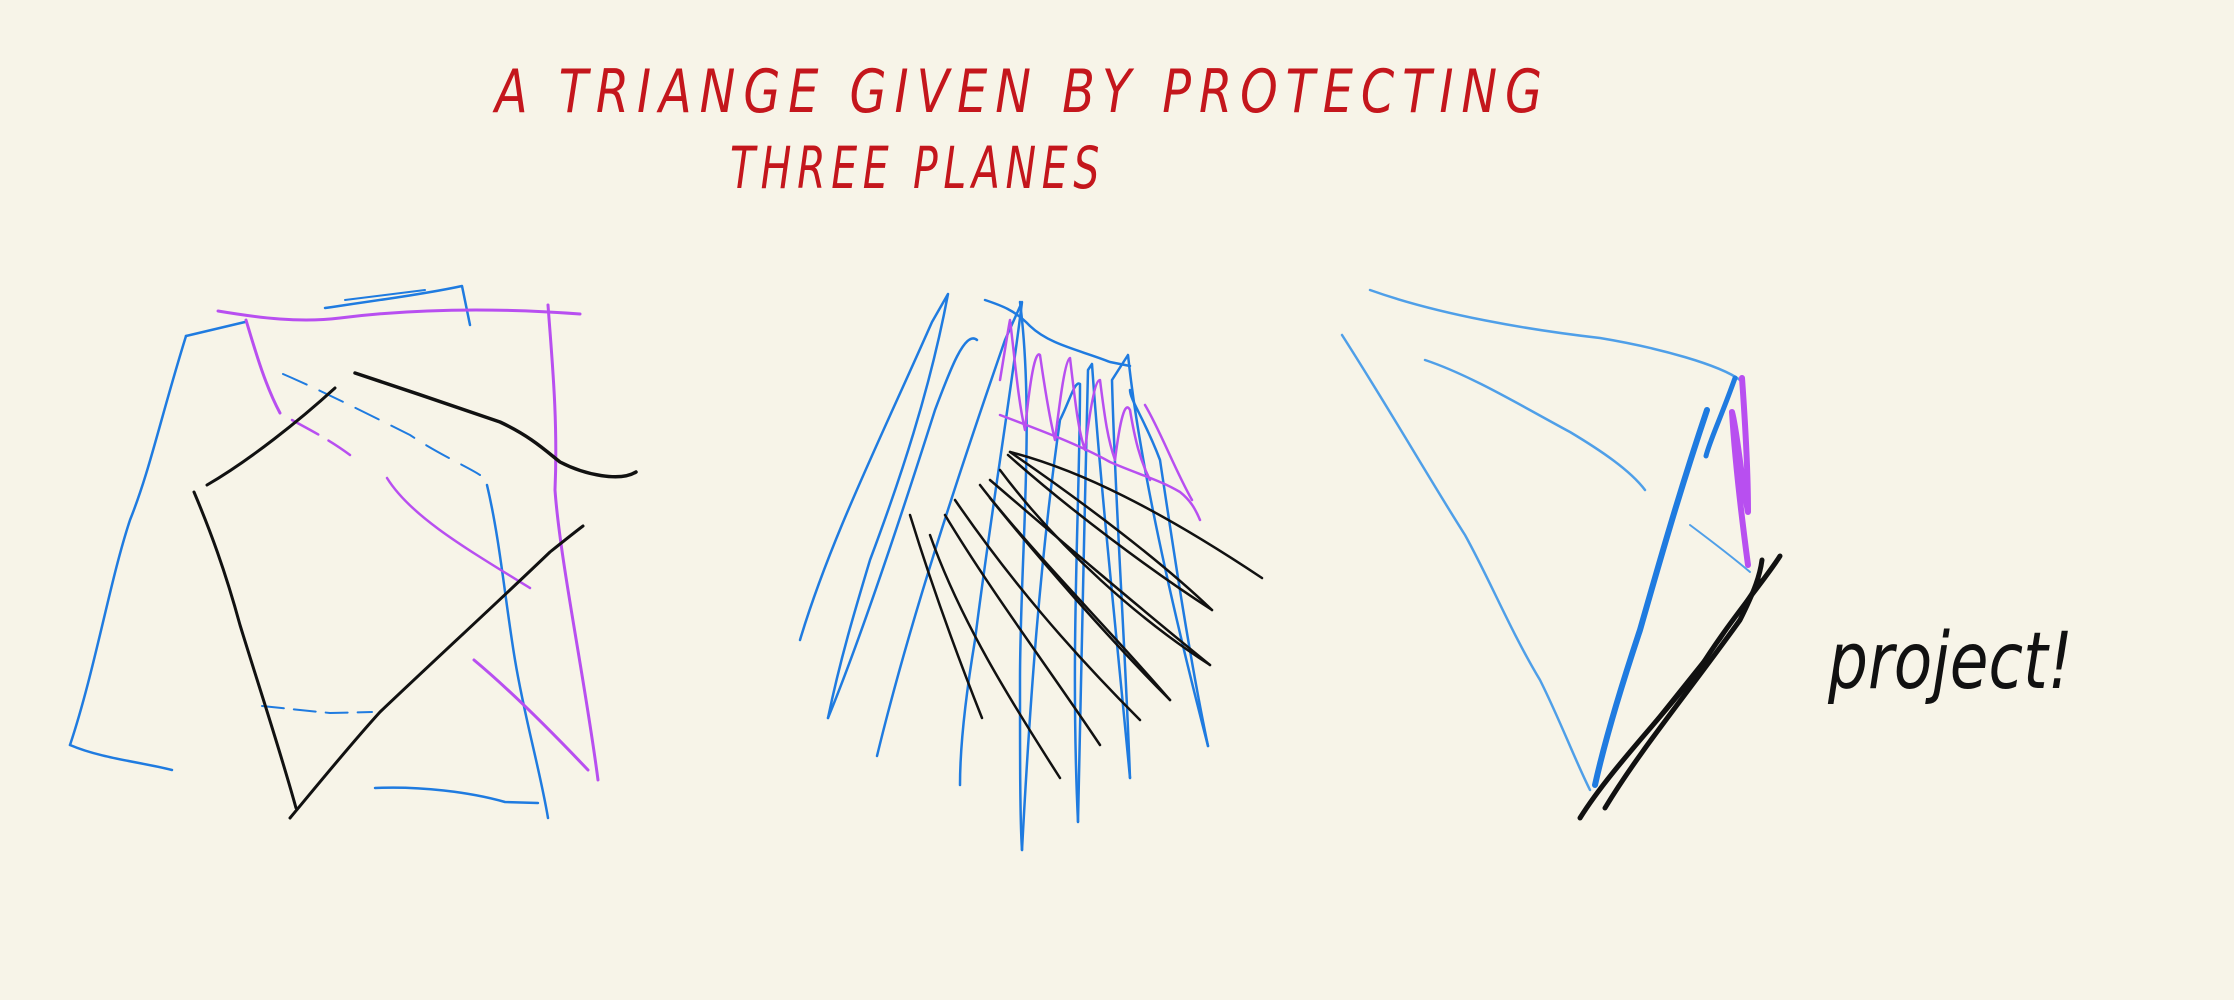 The width and height of the screenshot is (2234, 1000). Describe the element at coordinates (321, 437) in the screenshot. I see `purple-plane-dashed` at that location.